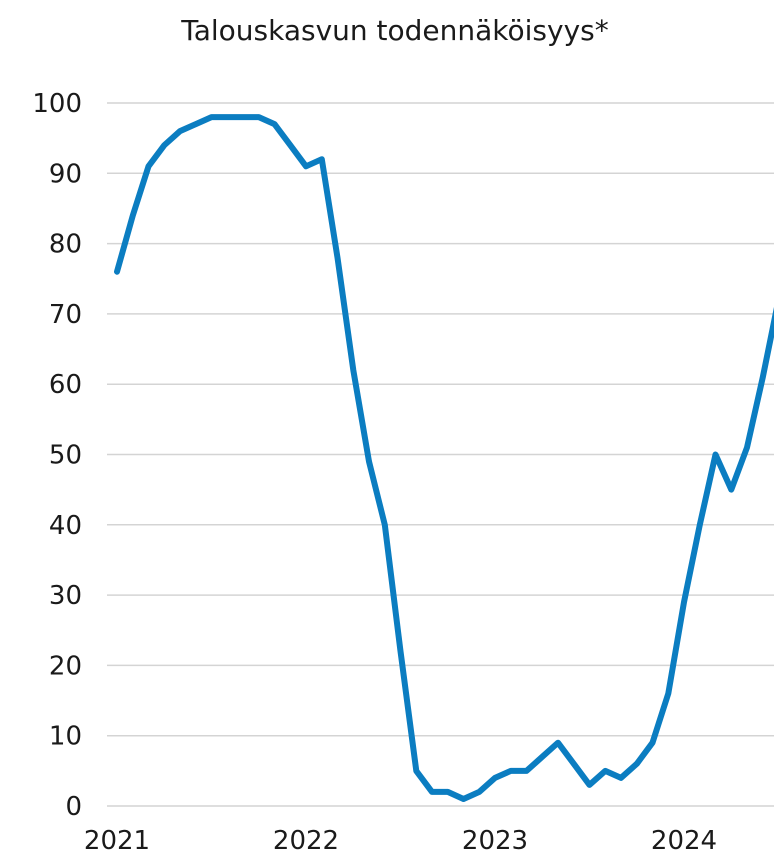  Describe the element at coordinates (394, 30) in the screenshot. I see `chart-title: Talouskasvun todennäköisyys*` at that location.